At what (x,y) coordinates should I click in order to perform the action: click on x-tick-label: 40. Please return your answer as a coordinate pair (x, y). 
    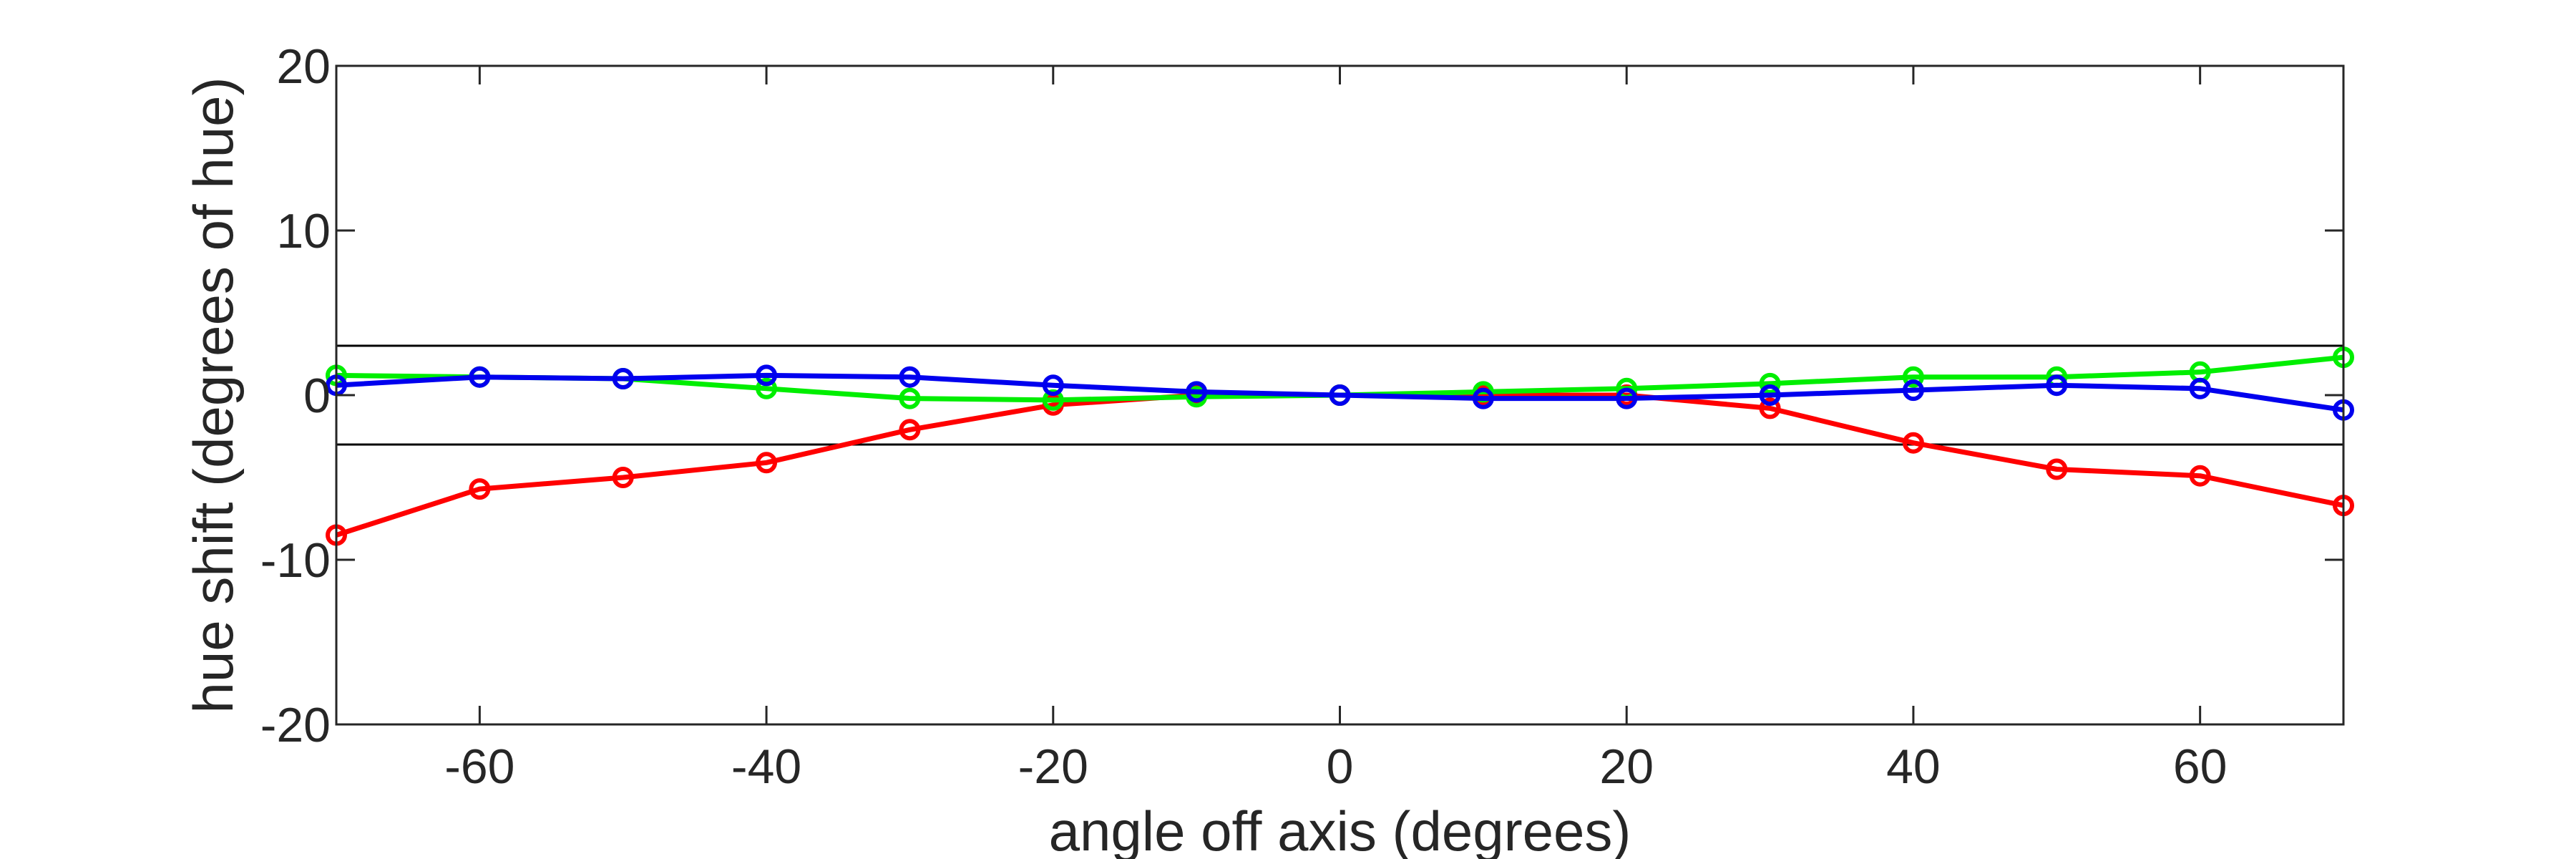
    Looking at the image, I should click on (1913, 766).